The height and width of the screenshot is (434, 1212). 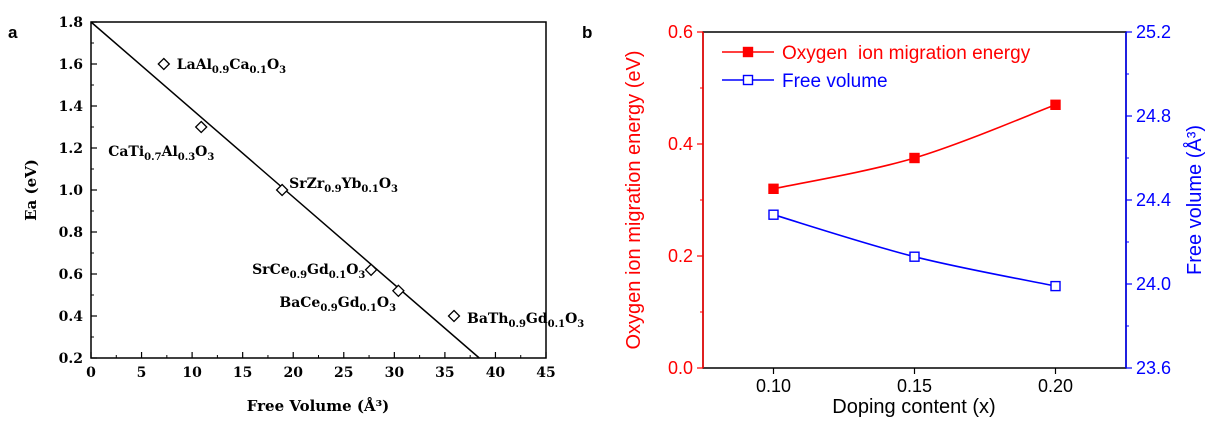 I want to click on panel-b-free-volume-line, so click(x=914, y=250).